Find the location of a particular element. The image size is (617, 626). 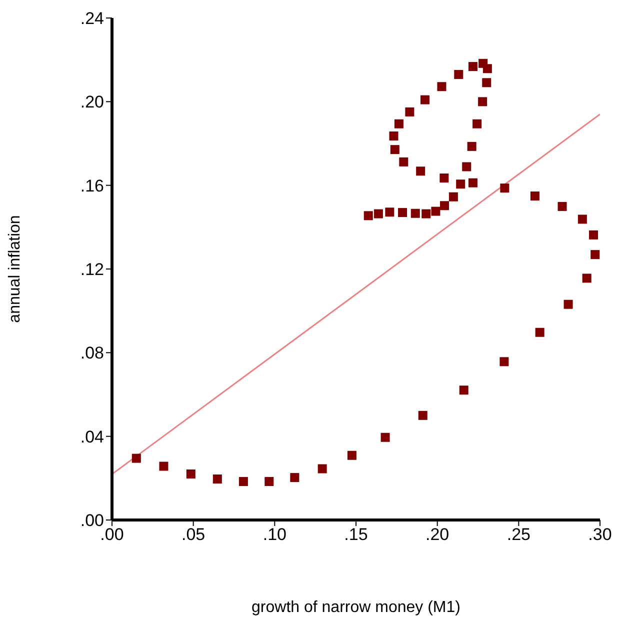

x-tick-label: .15 is located at coordinates (356, 534).